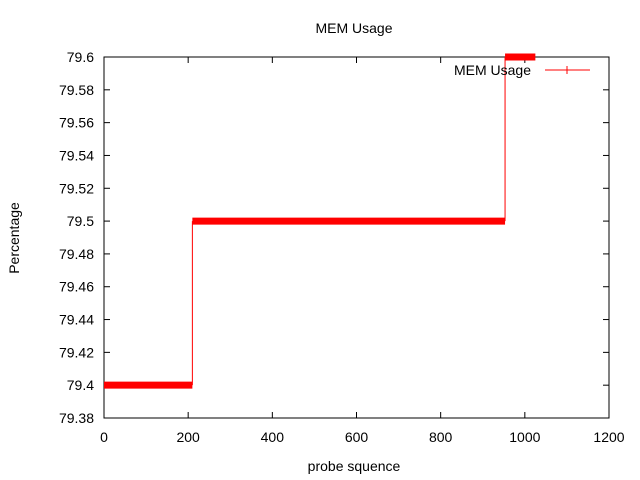 The width and height of the screenshot is (640, 480). Describe the element at coordinates (441, 437) in the screenshot. I see `x-tick-label: 800` at that location.